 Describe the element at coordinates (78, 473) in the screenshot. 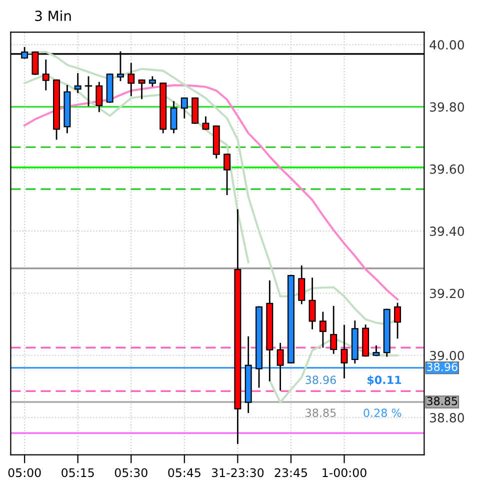

I see `x-tick-label: 05:15` at that location.